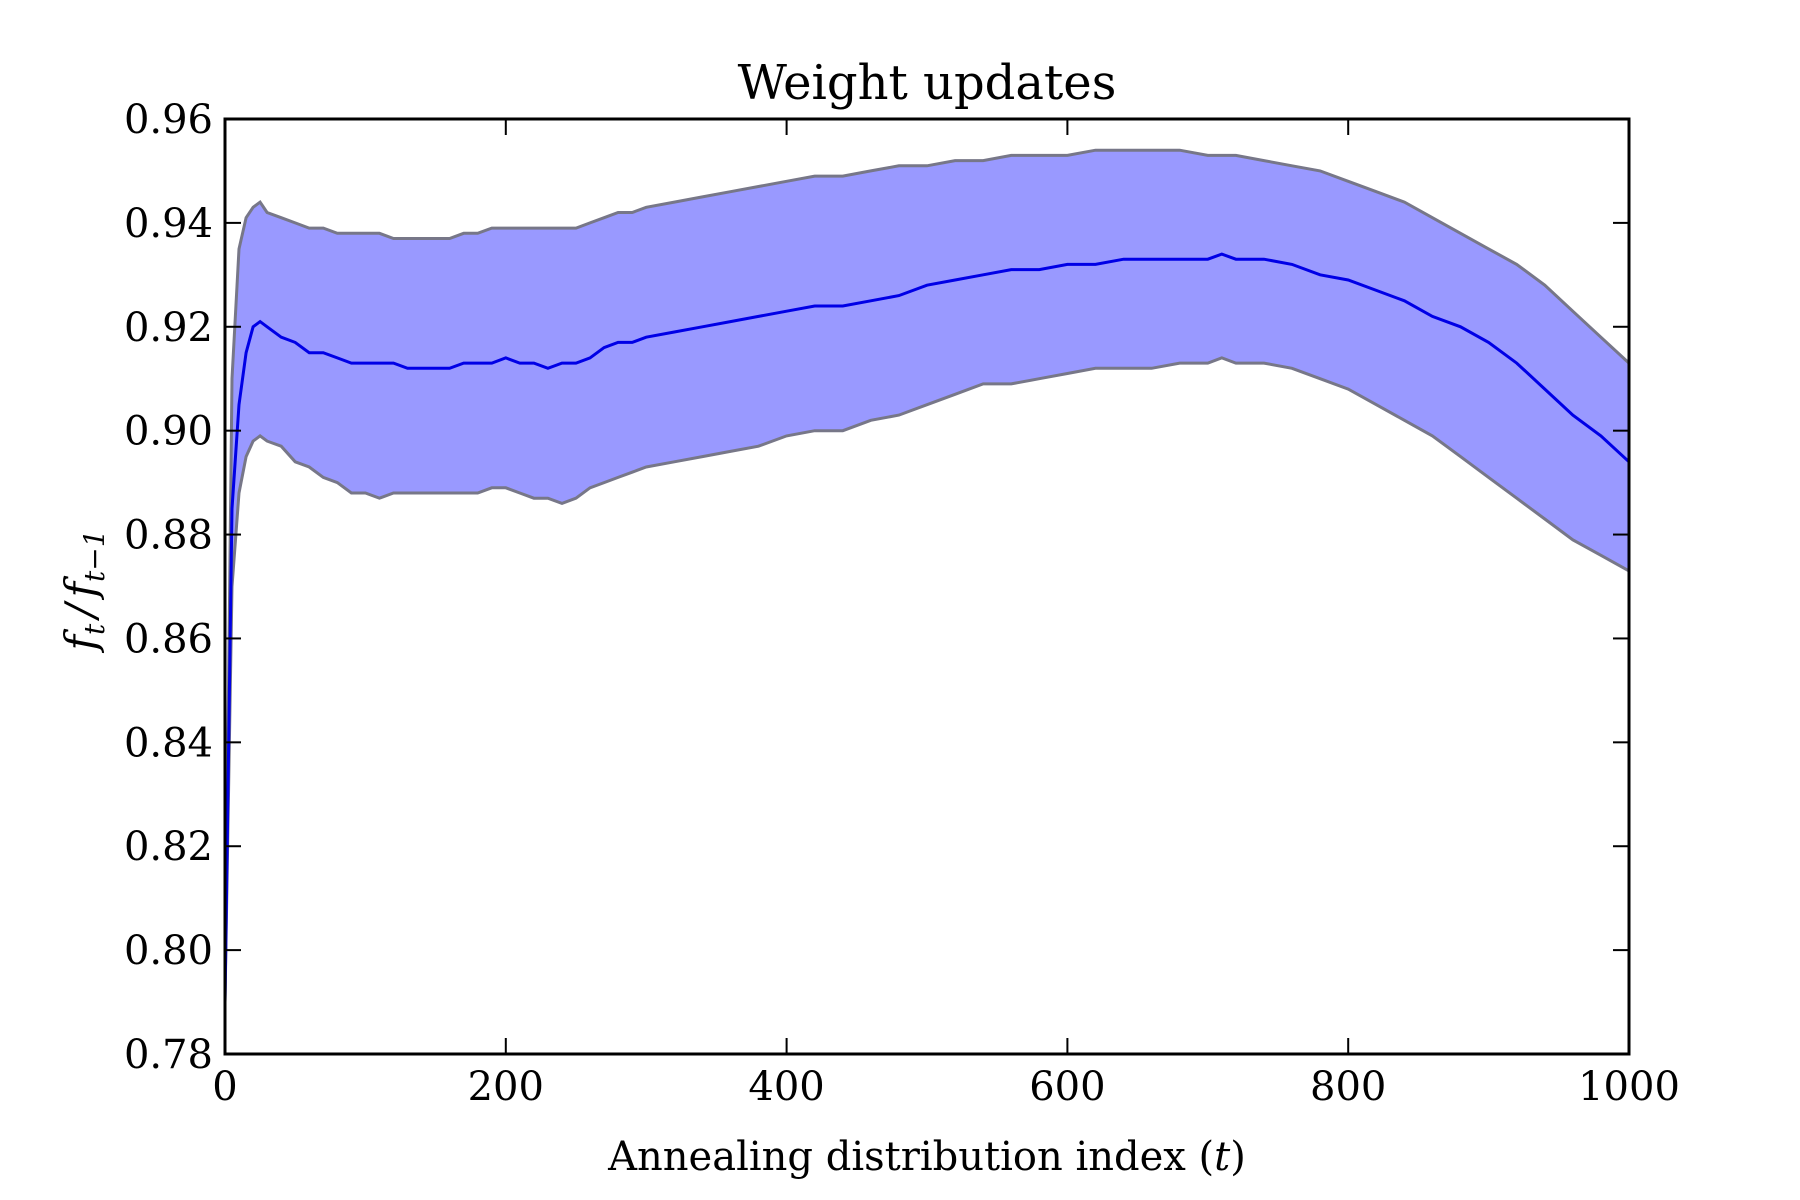 The height and width of the screenshot is (1200, 1800). Describe the element at coordinates (168, 1055) in the screenshot. I see `y-tick-label: 0.78` at that location.